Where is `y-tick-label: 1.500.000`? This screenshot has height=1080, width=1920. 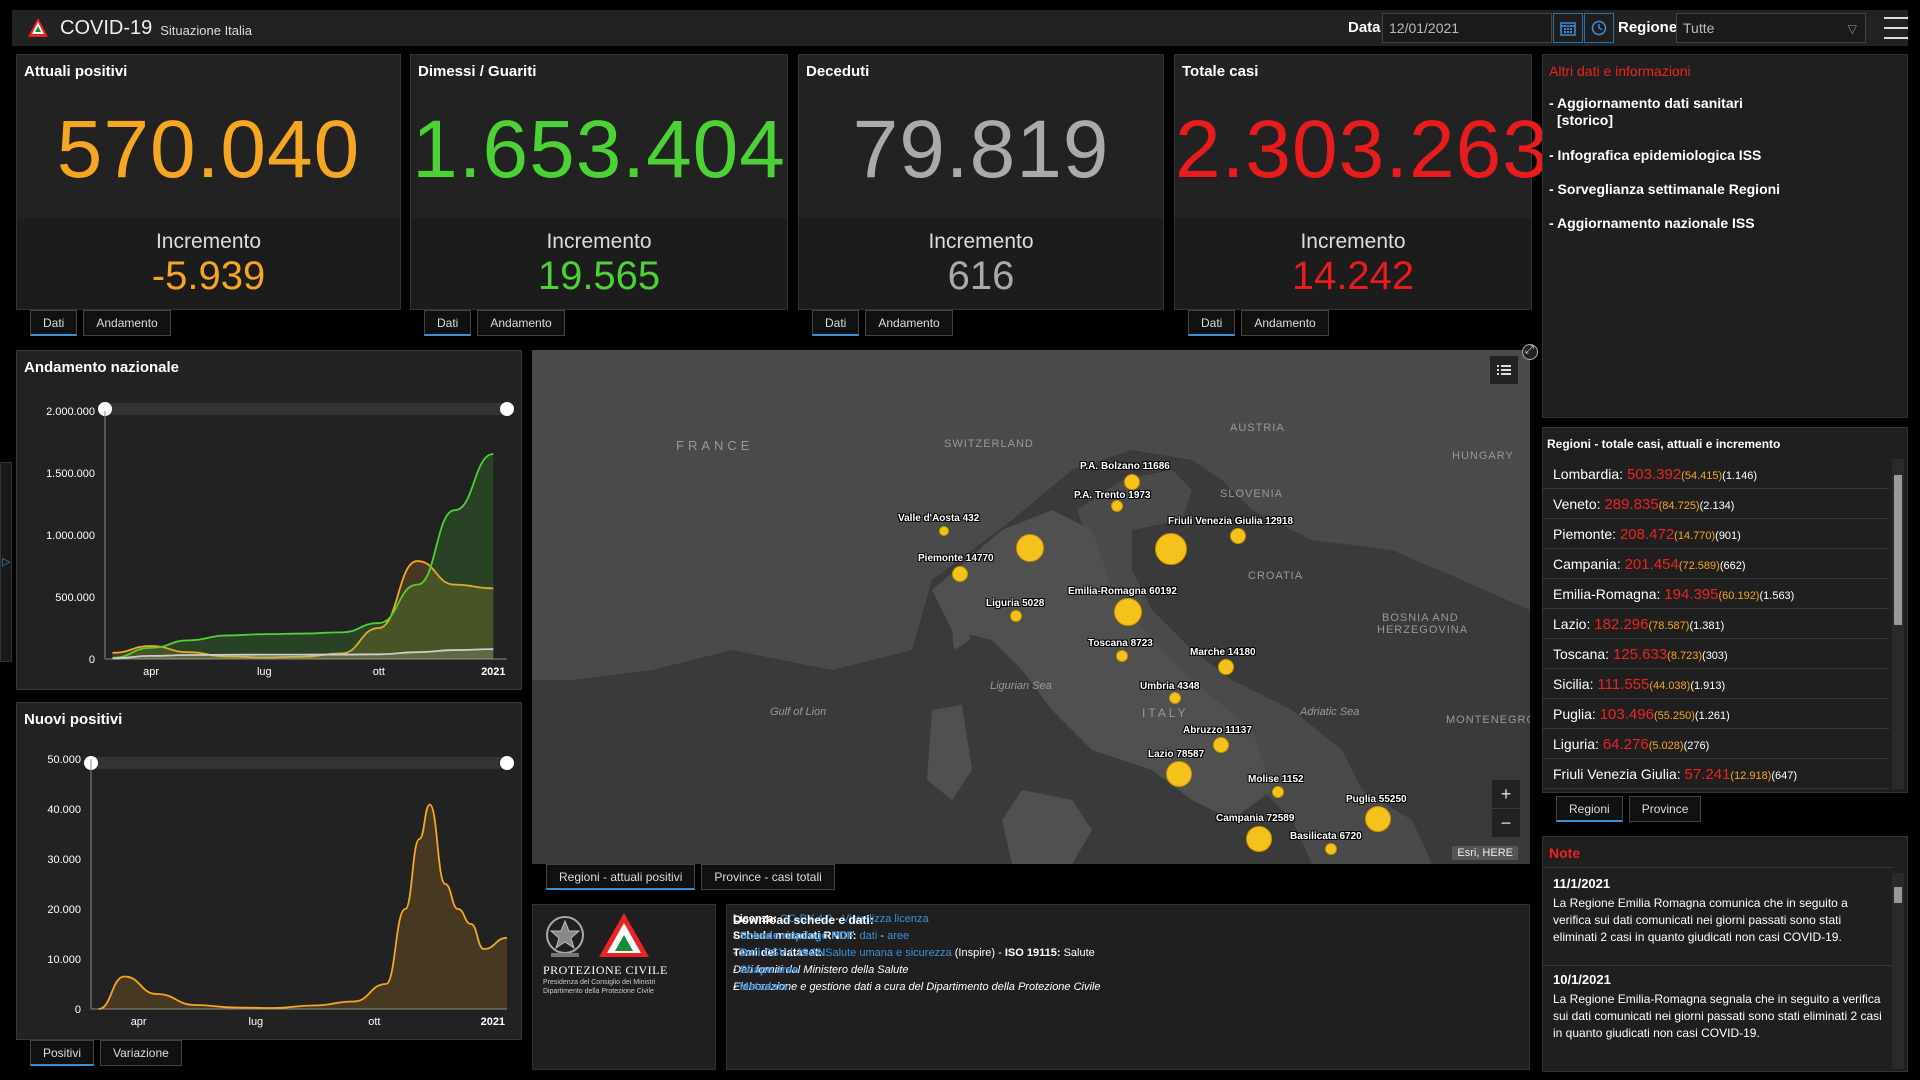
y-tick-label: 1.500.000 is located at coordinates (70, 474).